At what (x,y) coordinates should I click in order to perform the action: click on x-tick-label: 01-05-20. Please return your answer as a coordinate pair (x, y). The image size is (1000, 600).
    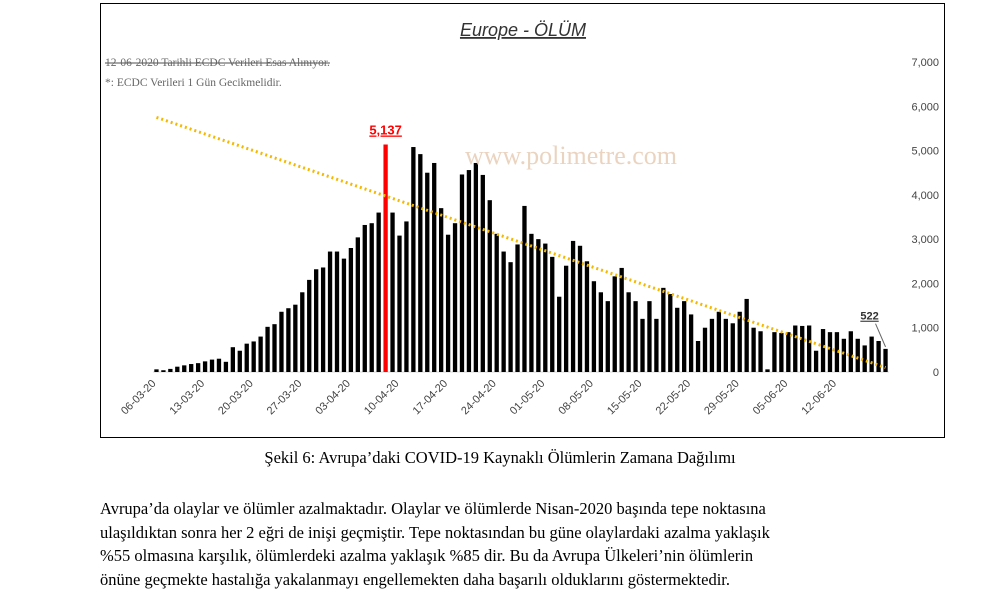
    Looking at the image, I should click on (528, 398).